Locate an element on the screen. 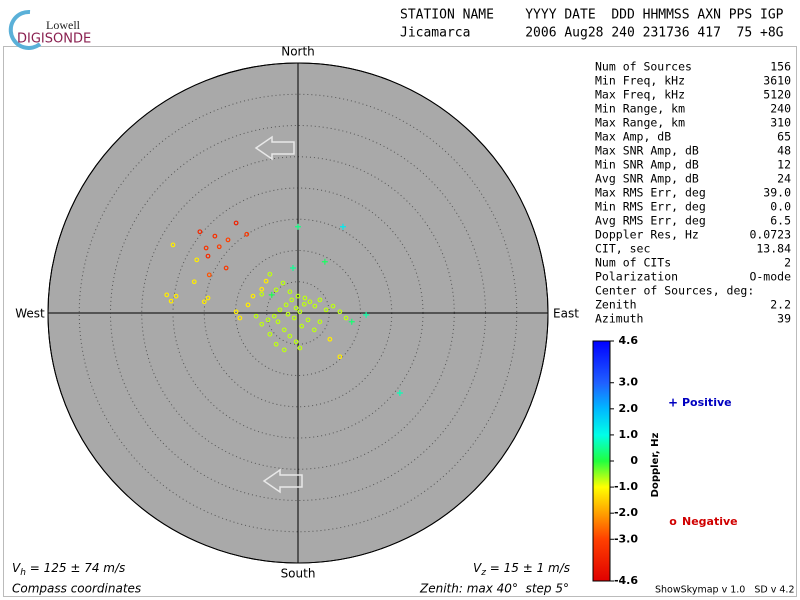  stat-label: Max SNR Amp, dB is located at coordinates (647, 151).